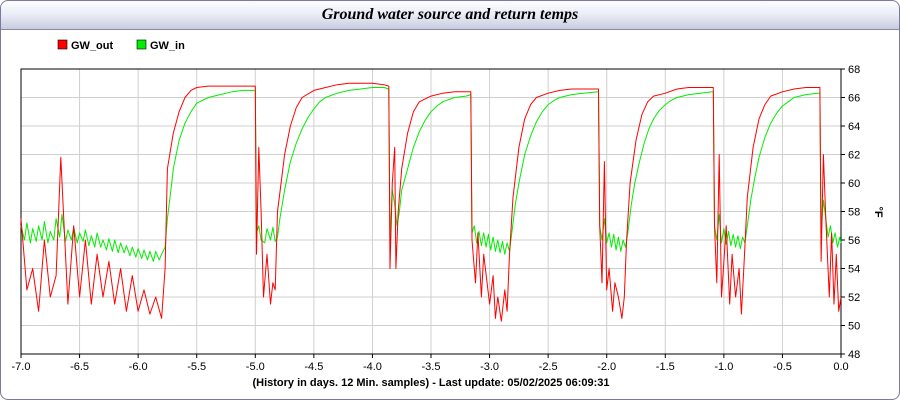 The width and height of the screenshot is (900, 400). What do you see at coordinates (840, 367) in the screenshot?
I see `x-tick-label: 0.0` at bounding box center [840, 367].